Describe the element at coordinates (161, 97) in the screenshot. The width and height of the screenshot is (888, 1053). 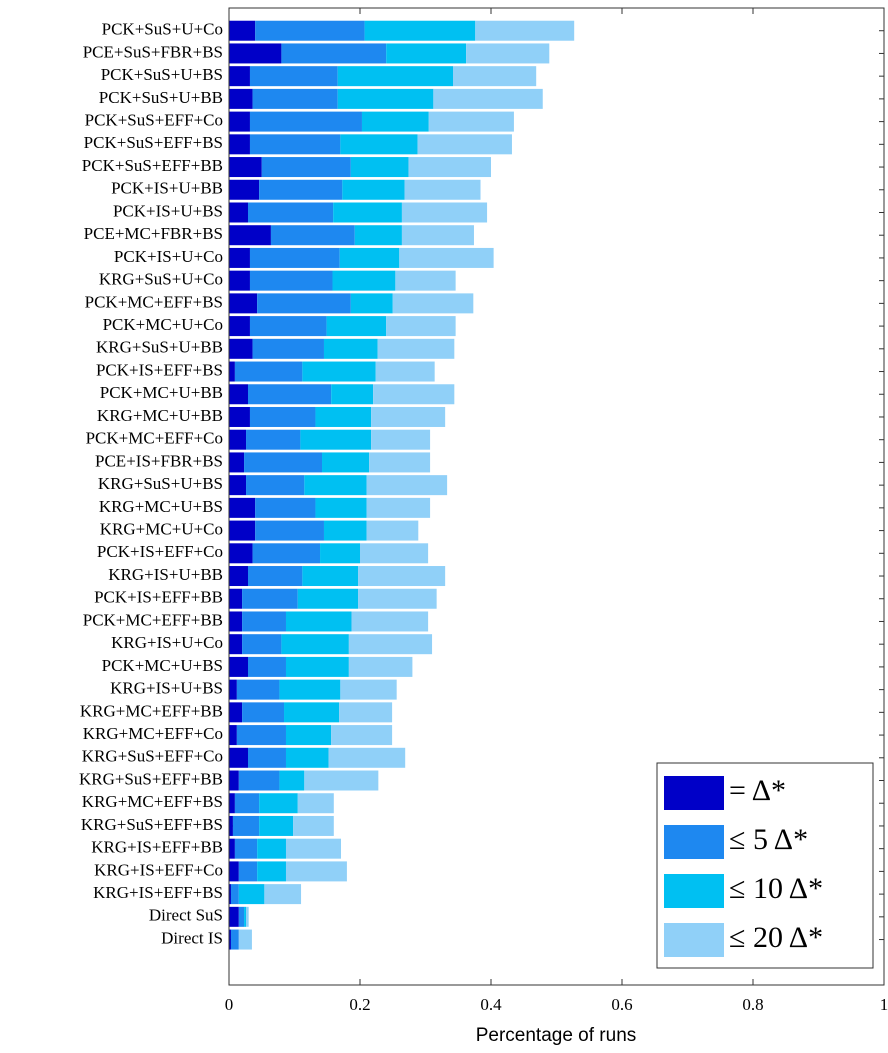
I see `y-tick-label: PCK+SuS+U+BB` at that location.